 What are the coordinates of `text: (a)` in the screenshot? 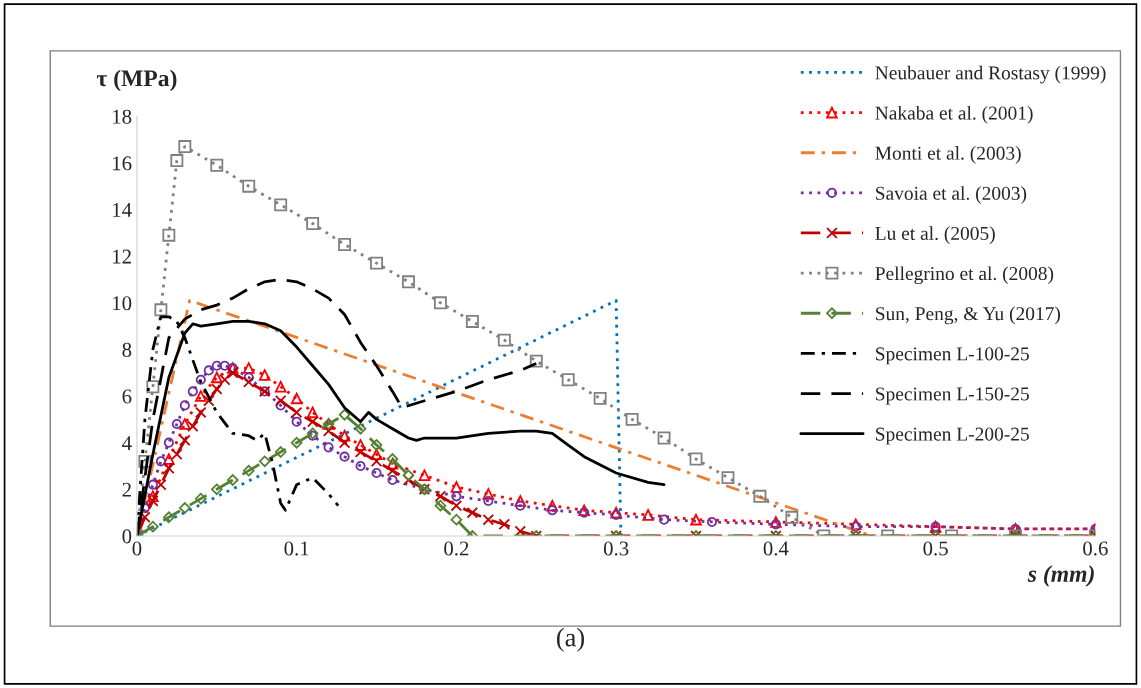 It's located at (570, 639).